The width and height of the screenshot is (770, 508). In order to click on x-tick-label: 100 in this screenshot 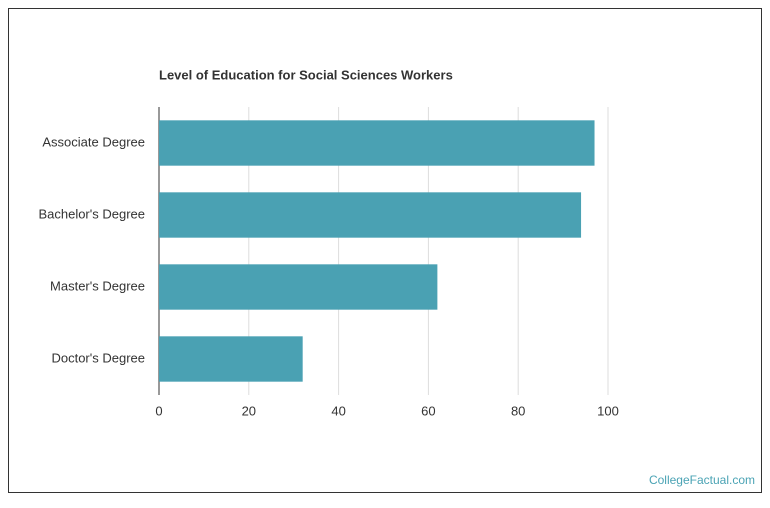, I will do `click(608, 410)`.